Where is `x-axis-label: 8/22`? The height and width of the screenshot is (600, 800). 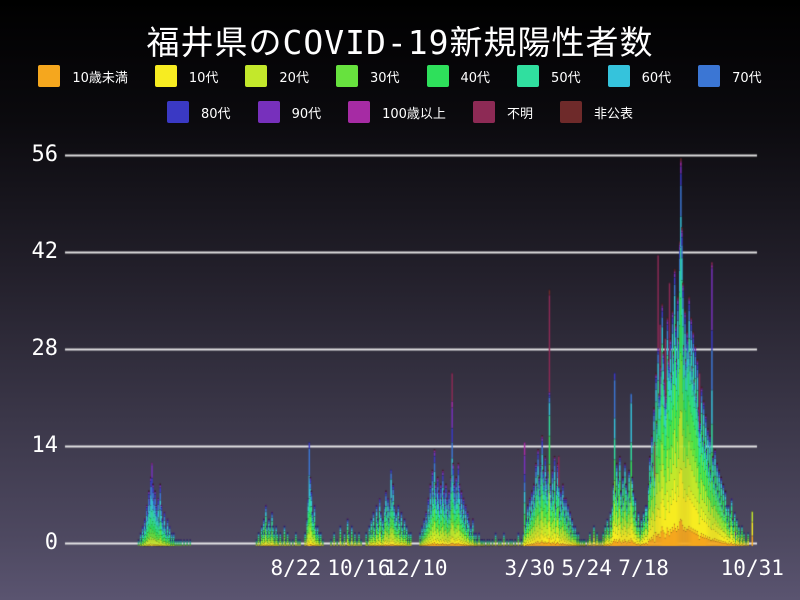 x-axis-label: 8/22 is located at coordinates (296, 568).